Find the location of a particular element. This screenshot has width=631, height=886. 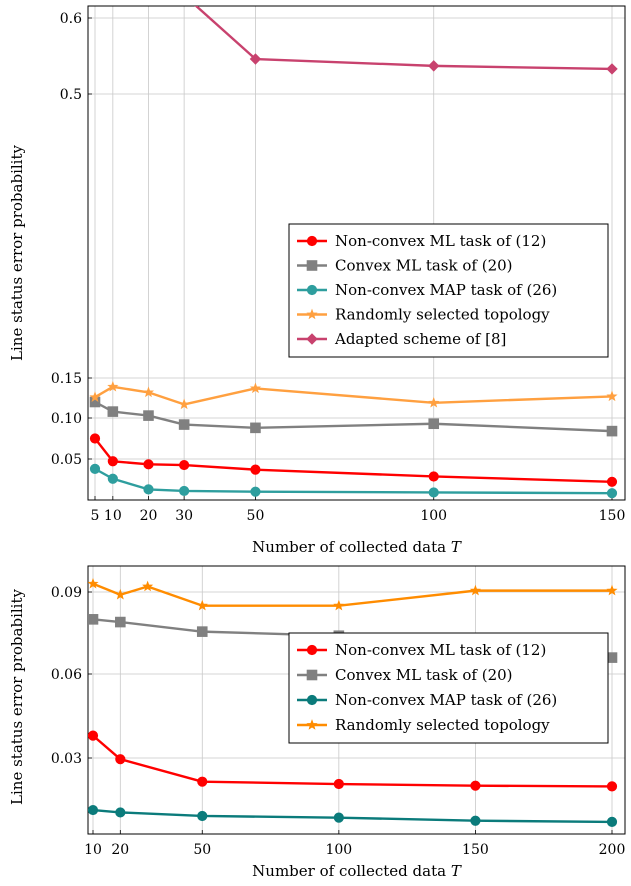

x-tick-label: 200 is located at coordinates (612, 850).